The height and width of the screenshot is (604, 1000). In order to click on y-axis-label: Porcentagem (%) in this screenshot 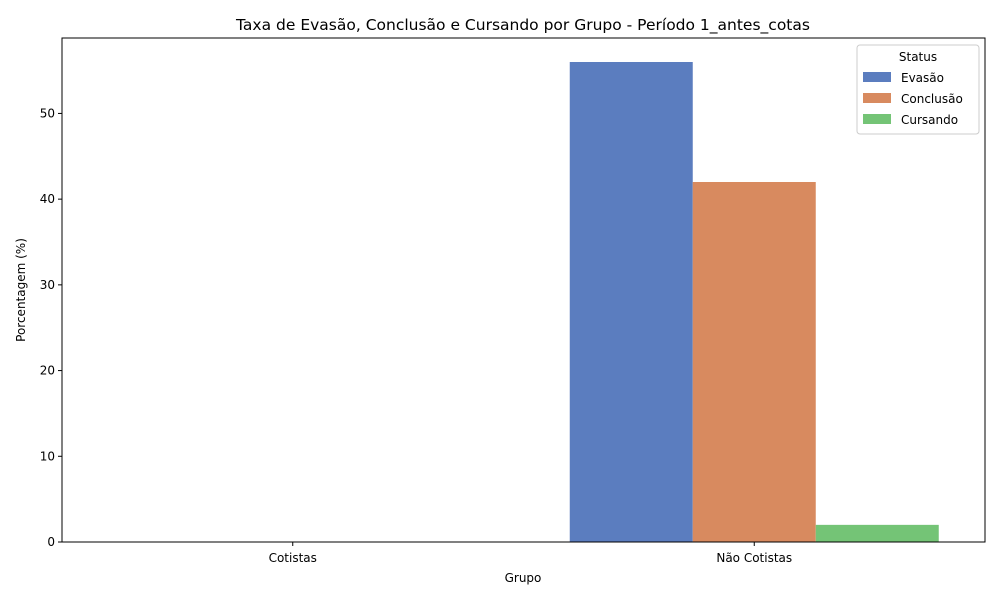, I will do `click(21, 290)`.